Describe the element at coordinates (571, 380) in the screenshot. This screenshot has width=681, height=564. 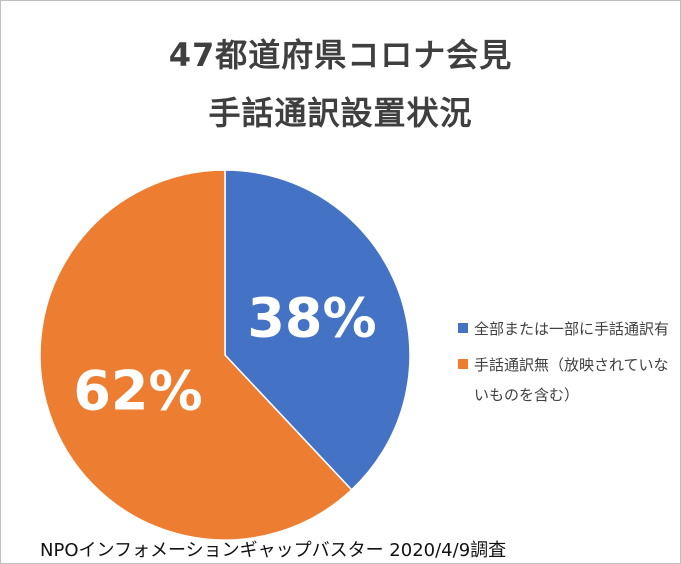
I see `legend-label-no-interpreter: 手話通訳無（放映されていないものを含む）` at that location.